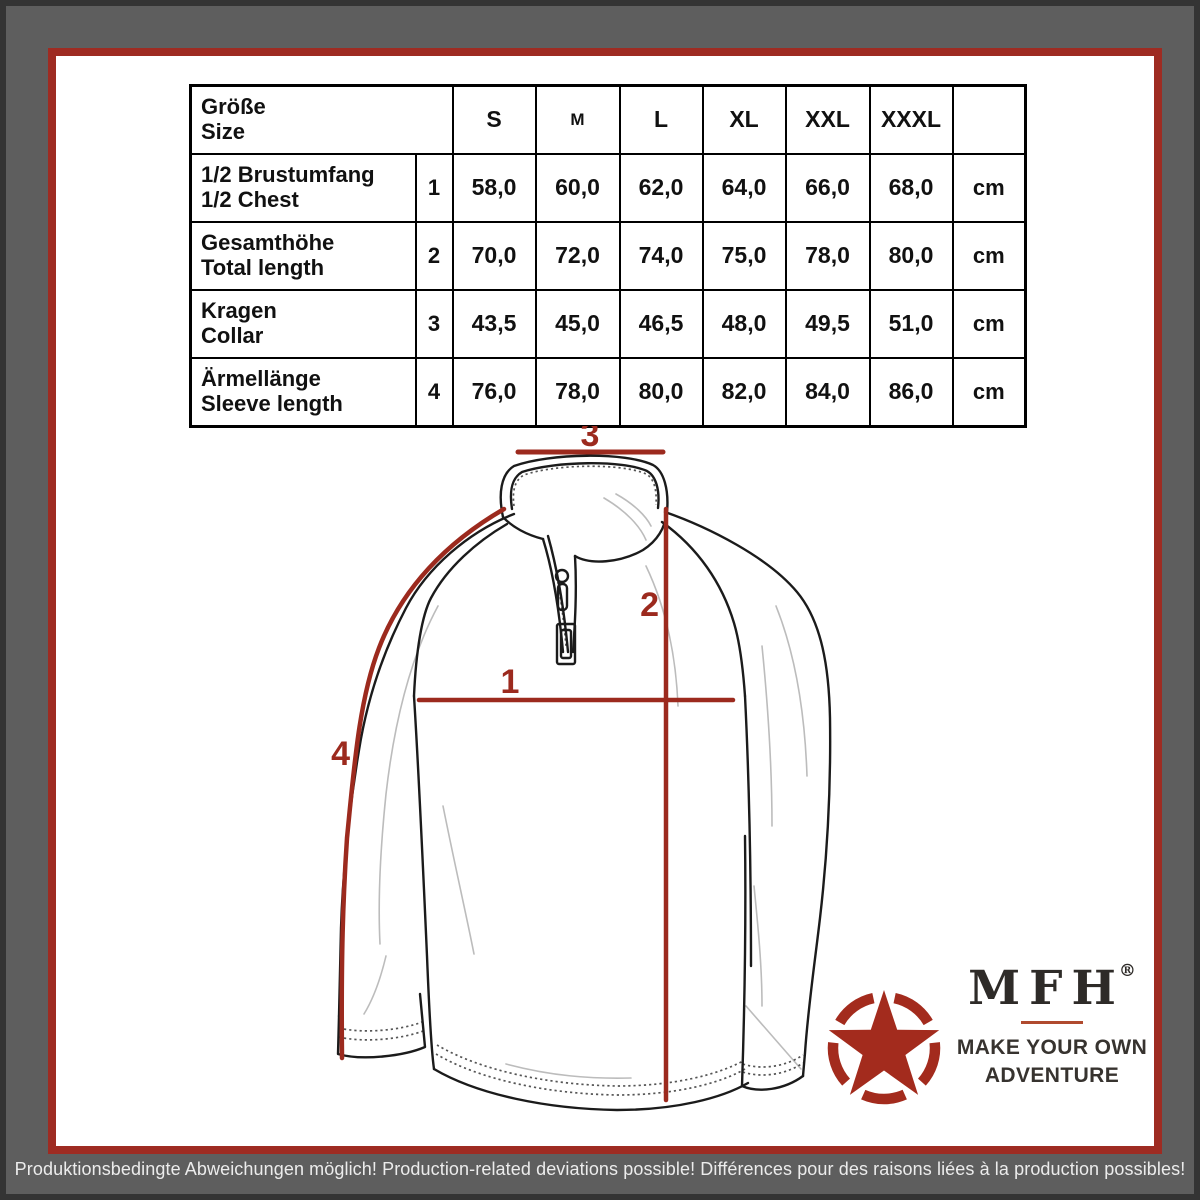 This screenshot has width=1200, height=1200. What do you see at coordinates (827, 392) in the screenshot?
I see `measurement-value-cell: 84,0` at bounding box center [827, 392].